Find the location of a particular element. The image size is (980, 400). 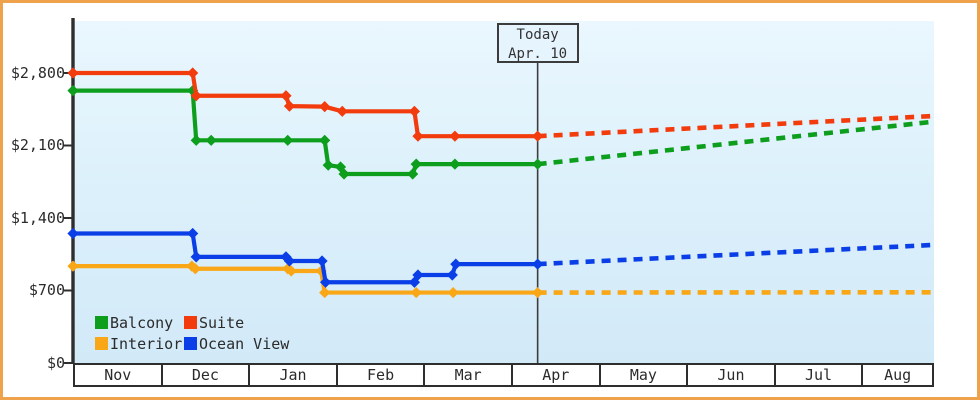

legend-label-suite: Suite is located at coordinates (222, 322).